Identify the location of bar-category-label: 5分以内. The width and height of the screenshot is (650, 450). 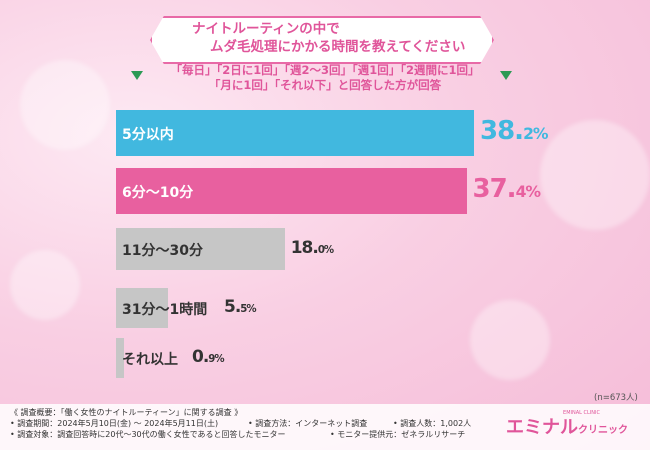
(148, 135).